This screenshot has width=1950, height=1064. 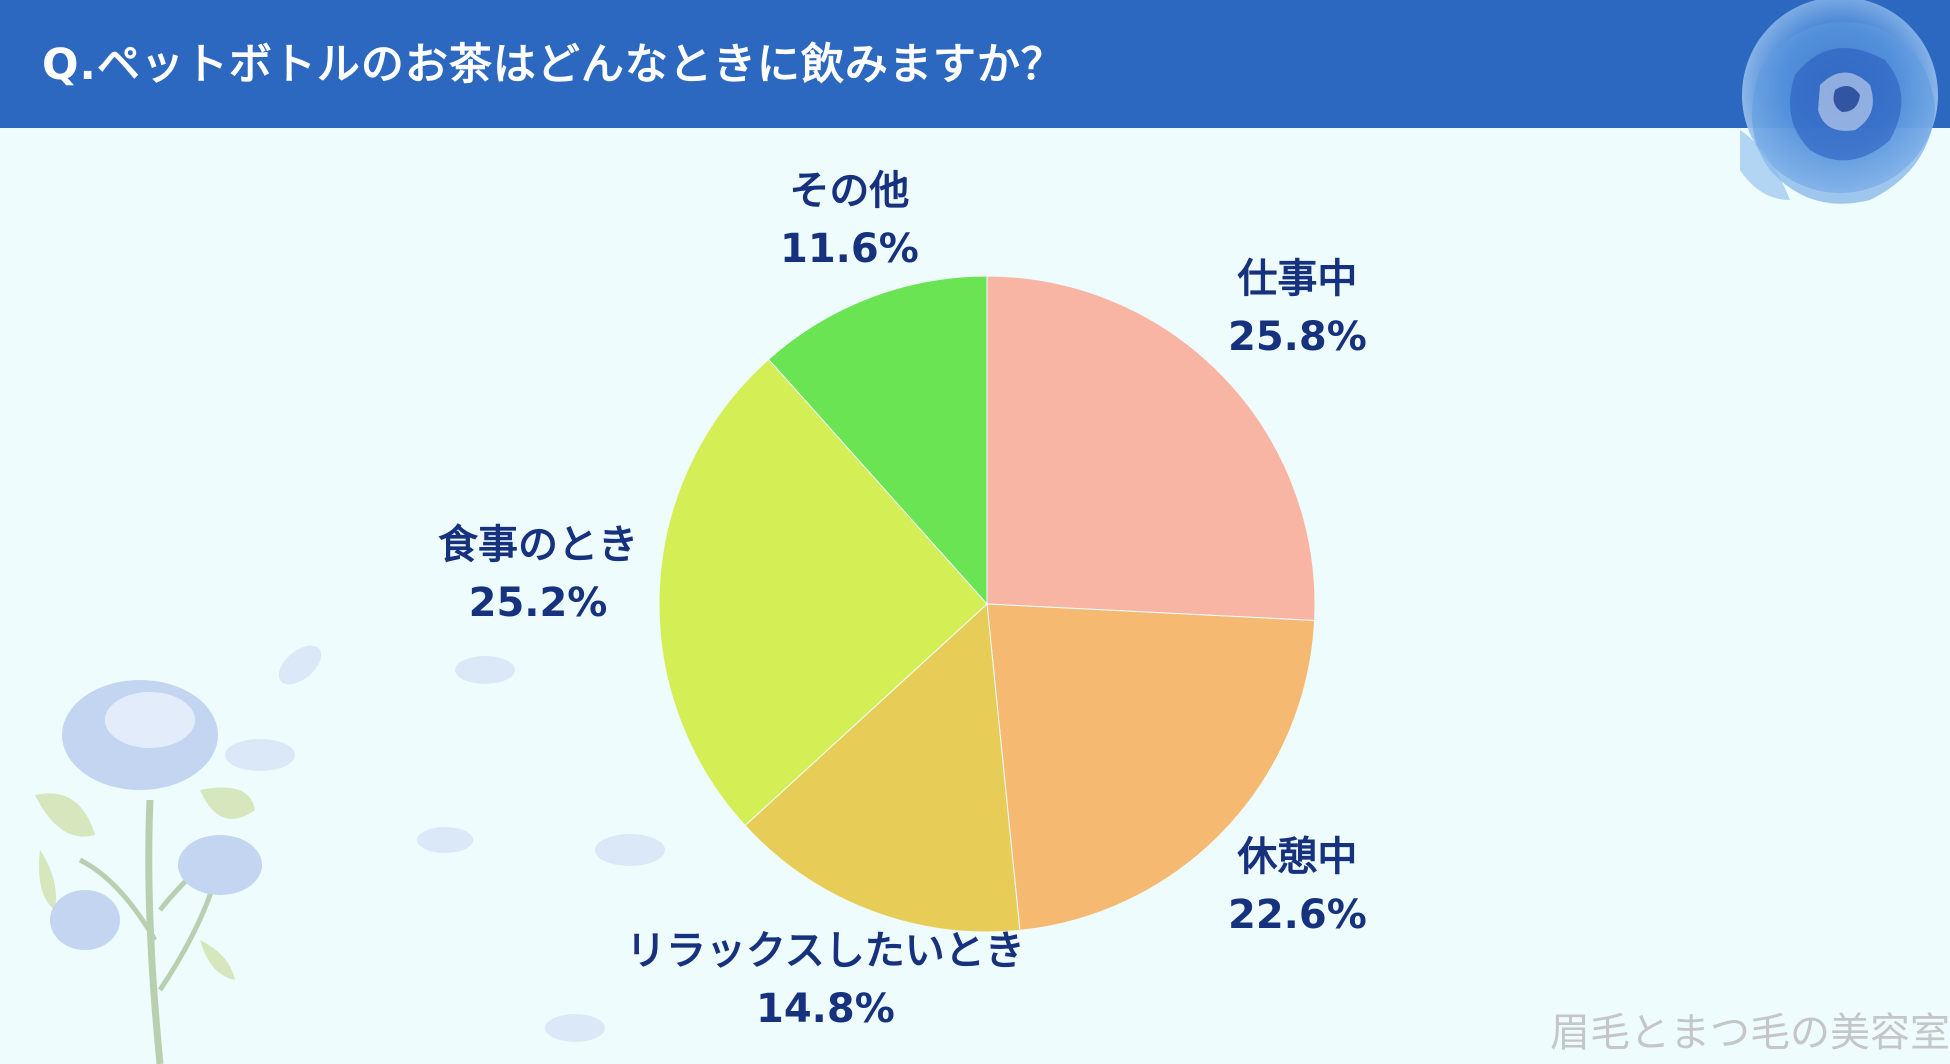 What do you see at coordinates (849, 220) in the screenshot?
I see `slice-label-other: その他 11.6%` at bounding box center [849, 220].